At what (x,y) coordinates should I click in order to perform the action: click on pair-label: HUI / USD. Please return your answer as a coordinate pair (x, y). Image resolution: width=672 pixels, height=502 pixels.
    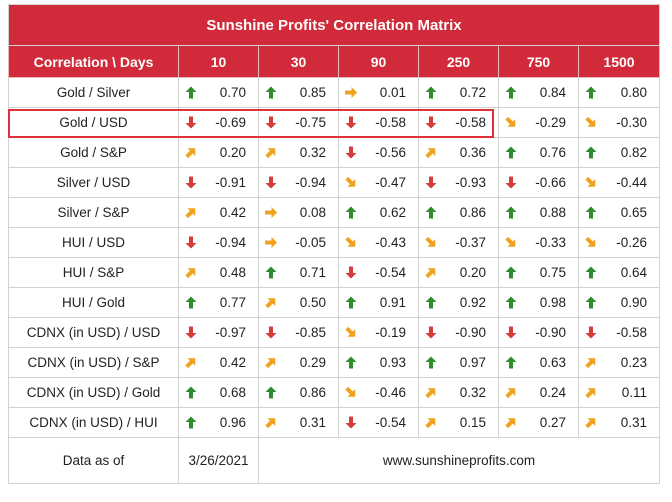
    Looking at the image, I should click on (93, 242).